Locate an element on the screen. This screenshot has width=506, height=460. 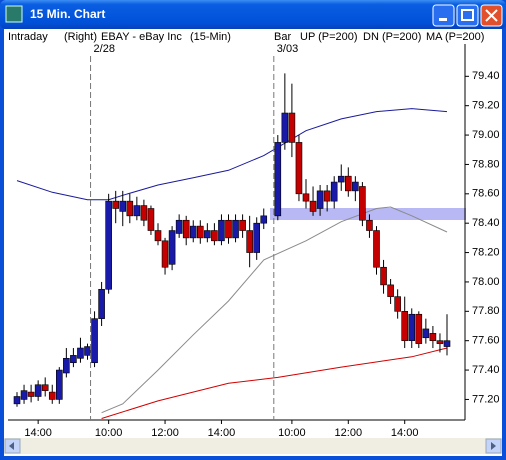
date-label: 2/28 is located at coordinates (104, 49).